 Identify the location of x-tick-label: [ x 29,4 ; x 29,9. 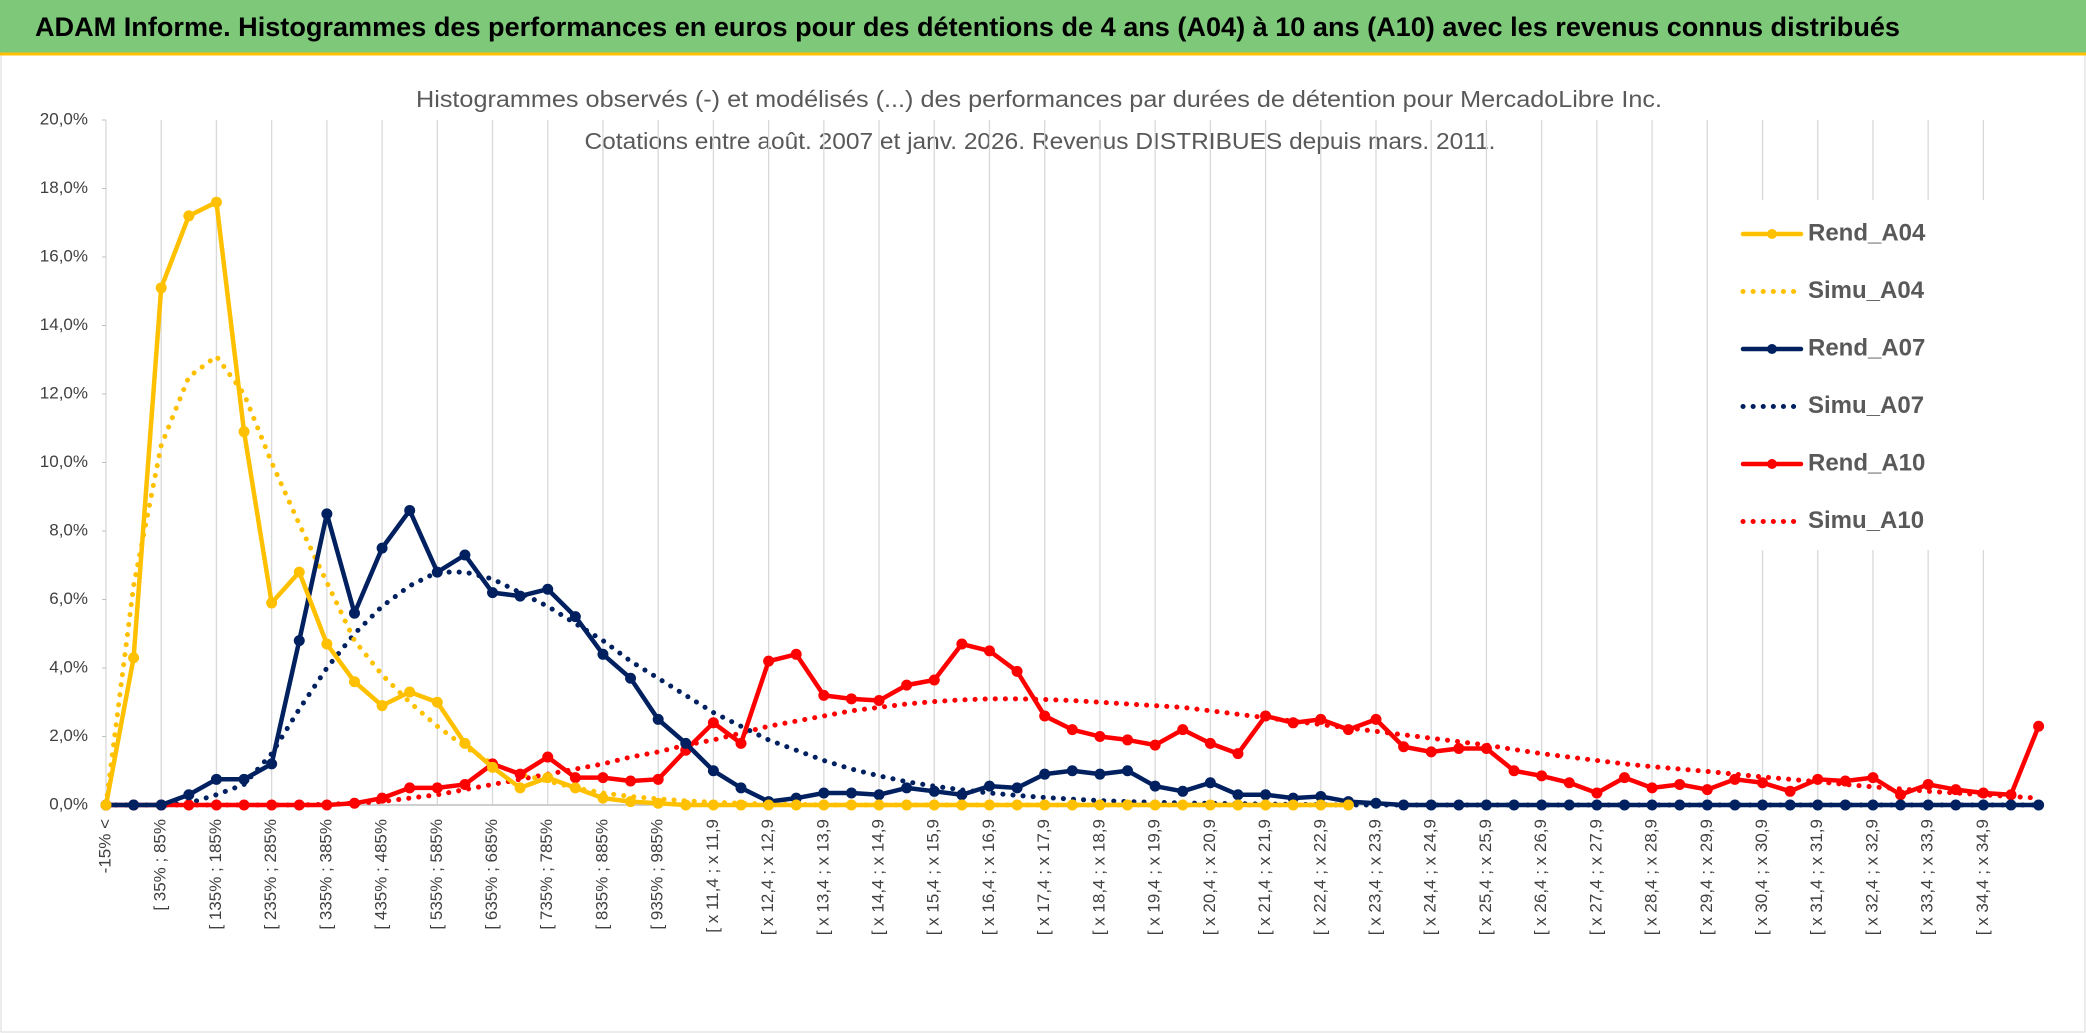
(1706, 877).